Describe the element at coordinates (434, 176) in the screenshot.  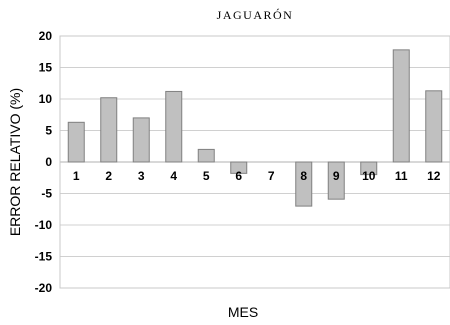
I see `x-tick-label: 12` at that location.